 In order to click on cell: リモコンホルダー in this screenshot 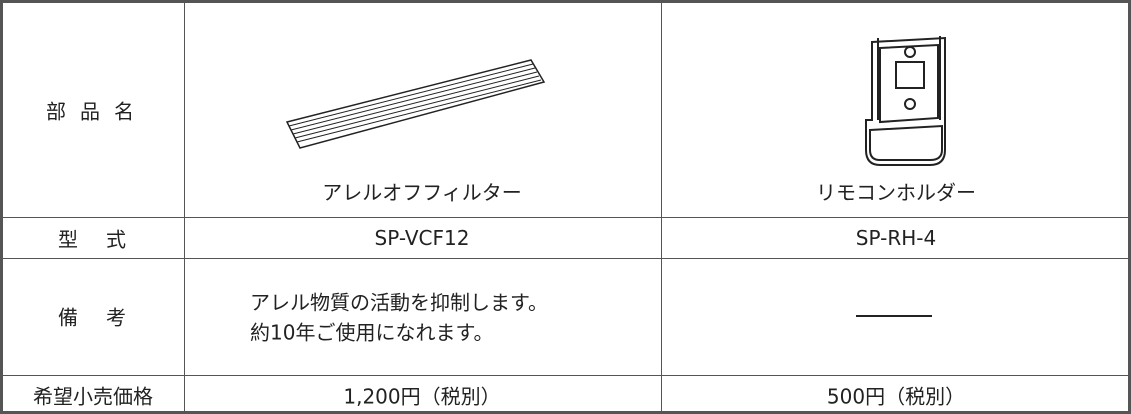, I will do `click(896, 192)`.